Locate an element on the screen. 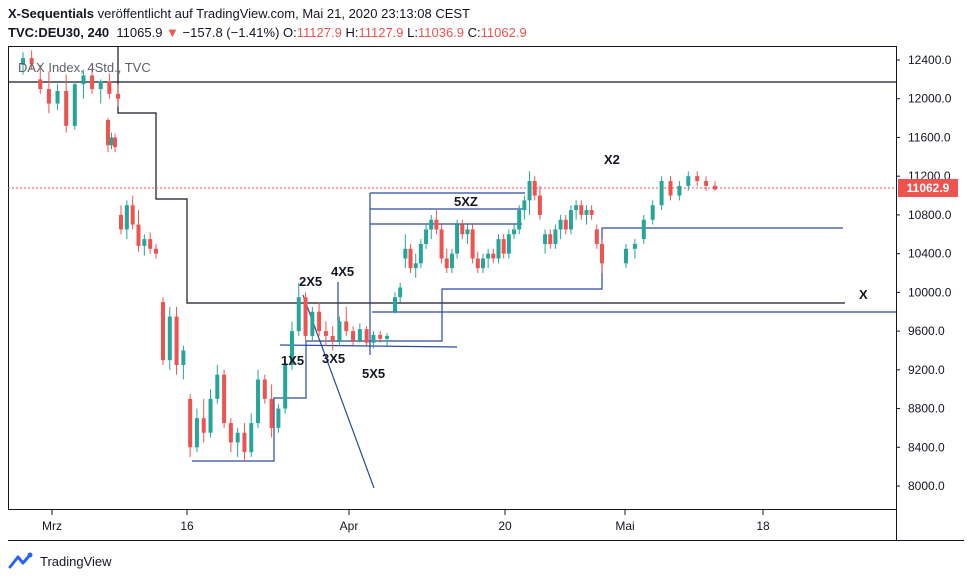 The height and width of the screenshot is (582, 970). tradingview-brand: TradingView is located at coordinates (60, 561).